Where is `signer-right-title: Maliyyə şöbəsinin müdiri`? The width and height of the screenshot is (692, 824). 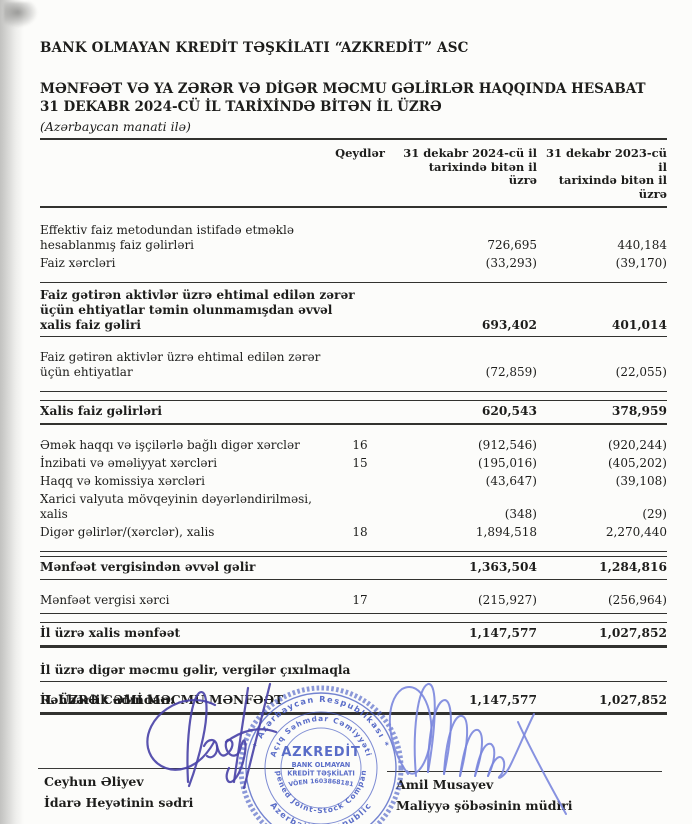 signer-right-title: Maliyyə şöbəsinin müdiri is located at coordinates (484, 805).